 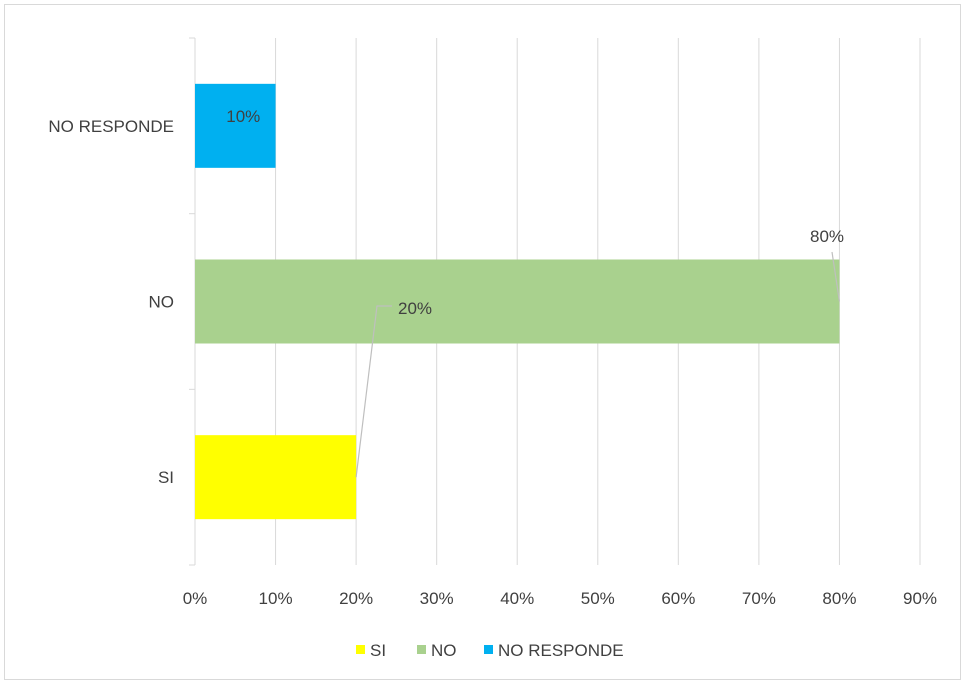 I want to click on category-axis, so click(x=192, y=301).